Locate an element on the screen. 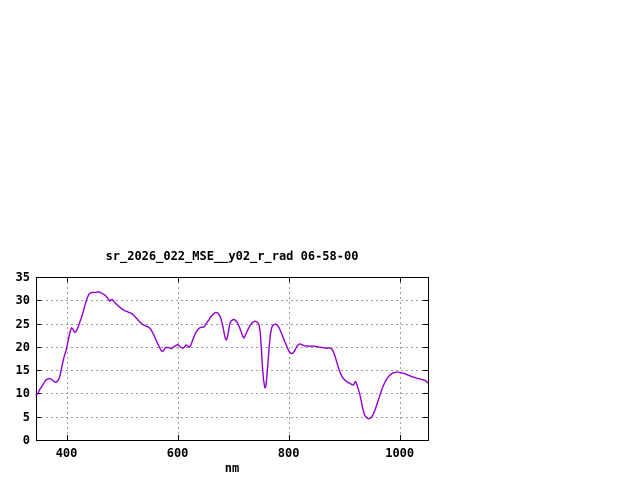 This screenshot has height=480, width=640. x-tick-label: 400 is located at coordinates (66, 453).